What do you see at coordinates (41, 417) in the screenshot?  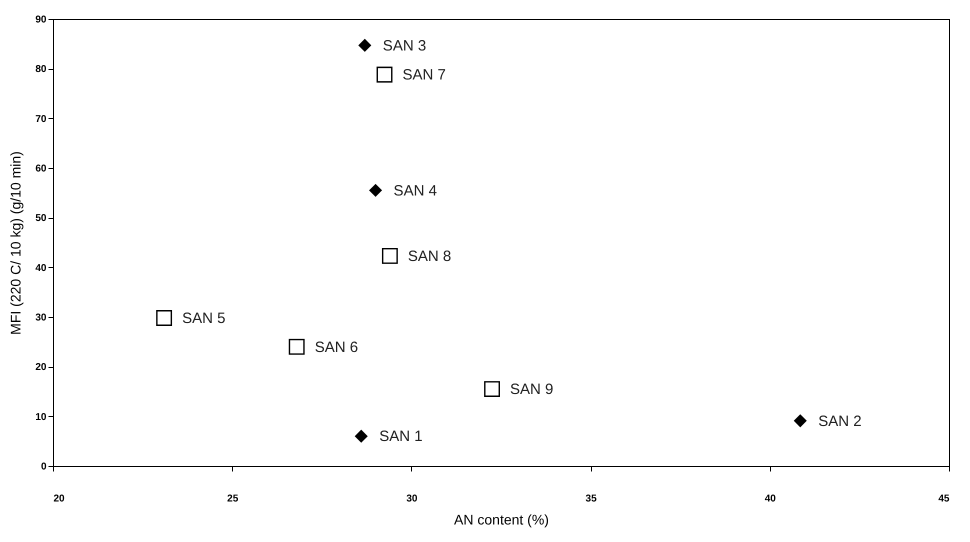 I see `y-tick-label: 10` at bounding box center [41, 417].